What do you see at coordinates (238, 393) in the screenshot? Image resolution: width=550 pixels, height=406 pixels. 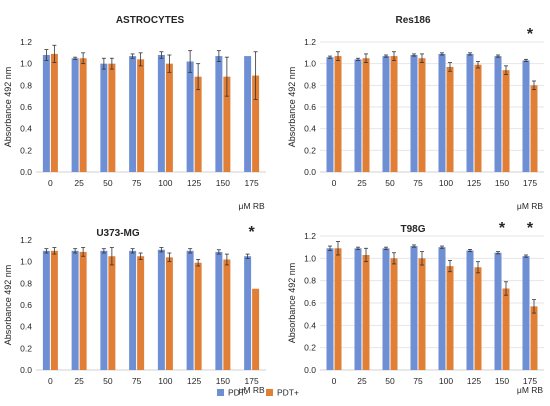 I see `legend-label-pdt-minus: PDT-` at bounding box center [238, 393].